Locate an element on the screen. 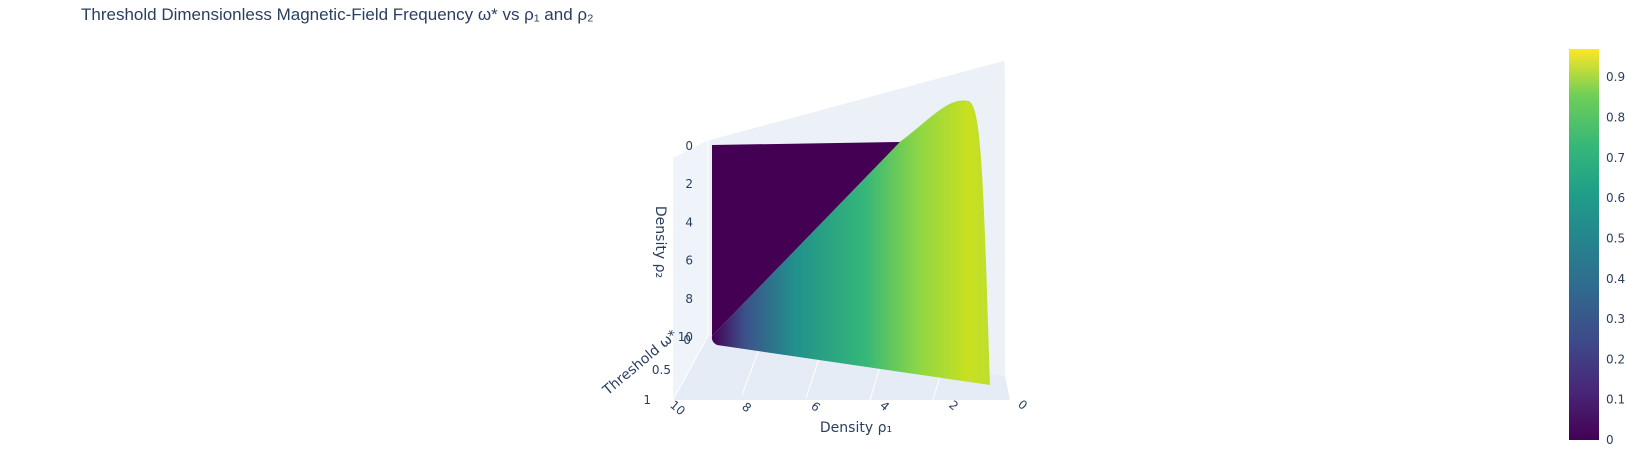 The width and height of the screenshot is (1626, 450). x-tick-6: 6 is located at coordinates (815, 407).